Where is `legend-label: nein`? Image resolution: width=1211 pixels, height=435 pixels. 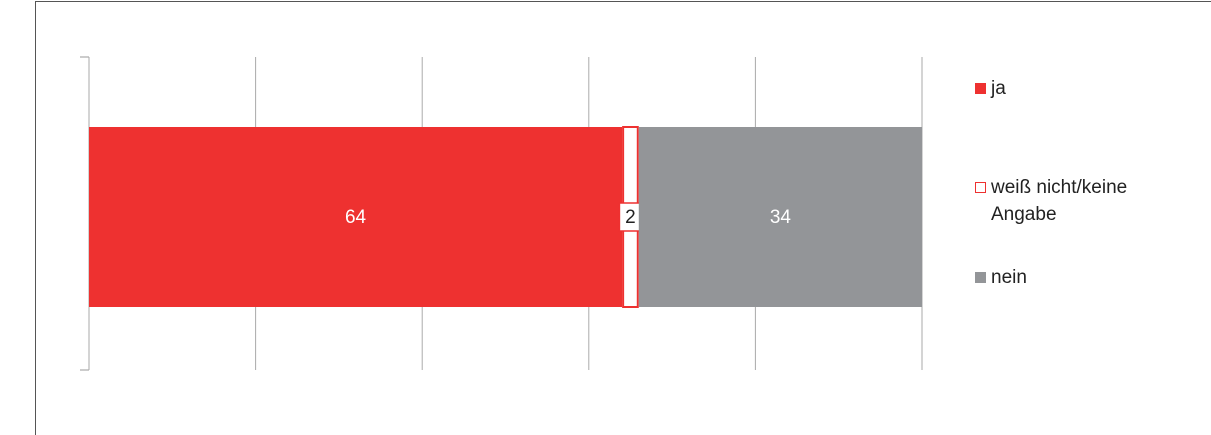 legend-label: nein is located at coordinates (1009, 277).